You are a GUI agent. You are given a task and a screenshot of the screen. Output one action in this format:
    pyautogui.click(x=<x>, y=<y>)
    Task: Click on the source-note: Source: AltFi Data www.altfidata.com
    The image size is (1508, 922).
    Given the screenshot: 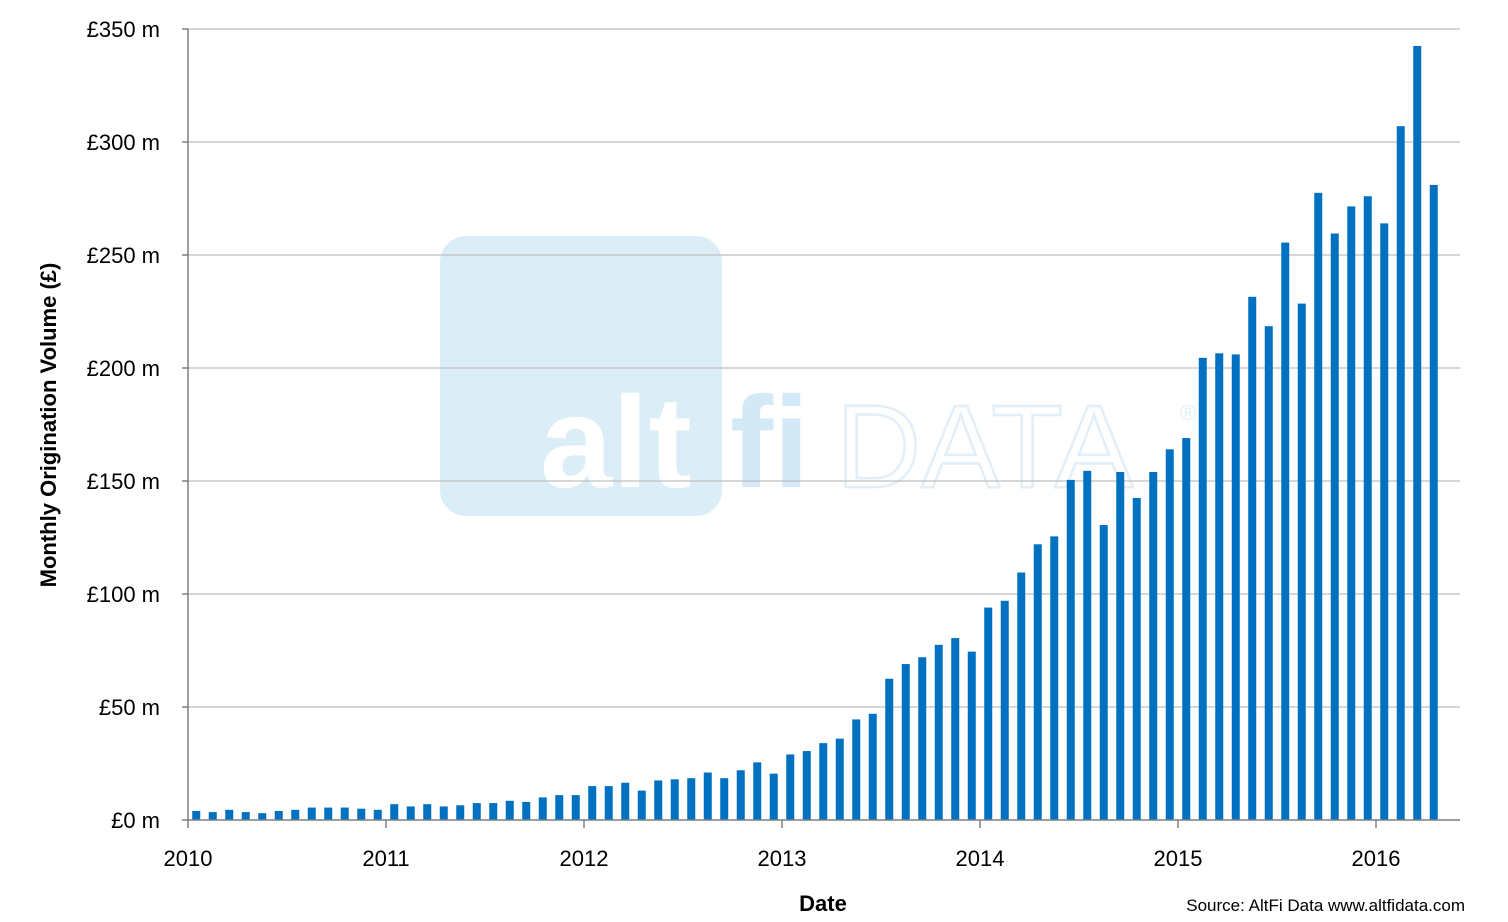 What is the action you would take?
    pyautogui.click(x=1325, y=905)
    